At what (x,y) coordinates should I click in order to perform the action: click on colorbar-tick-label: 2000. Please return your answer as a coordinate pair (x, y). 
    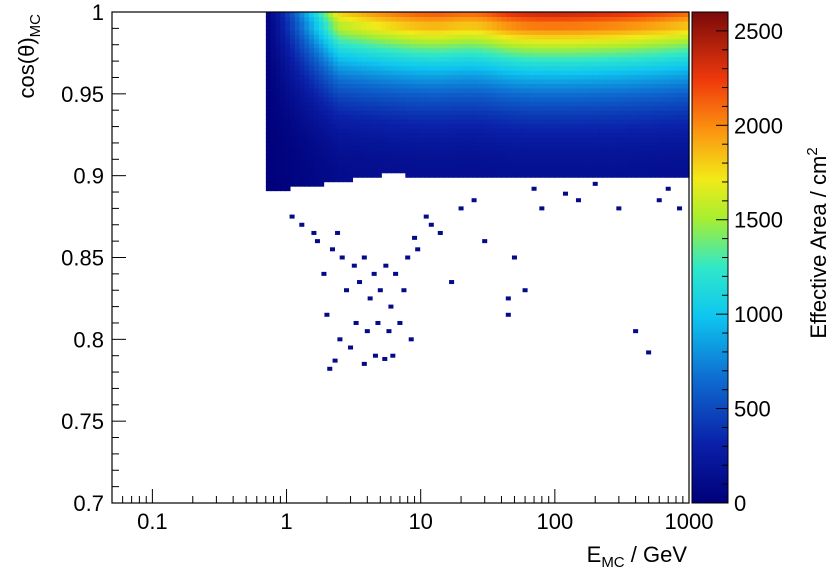
    Looking at the image, I should click on (758, 125).